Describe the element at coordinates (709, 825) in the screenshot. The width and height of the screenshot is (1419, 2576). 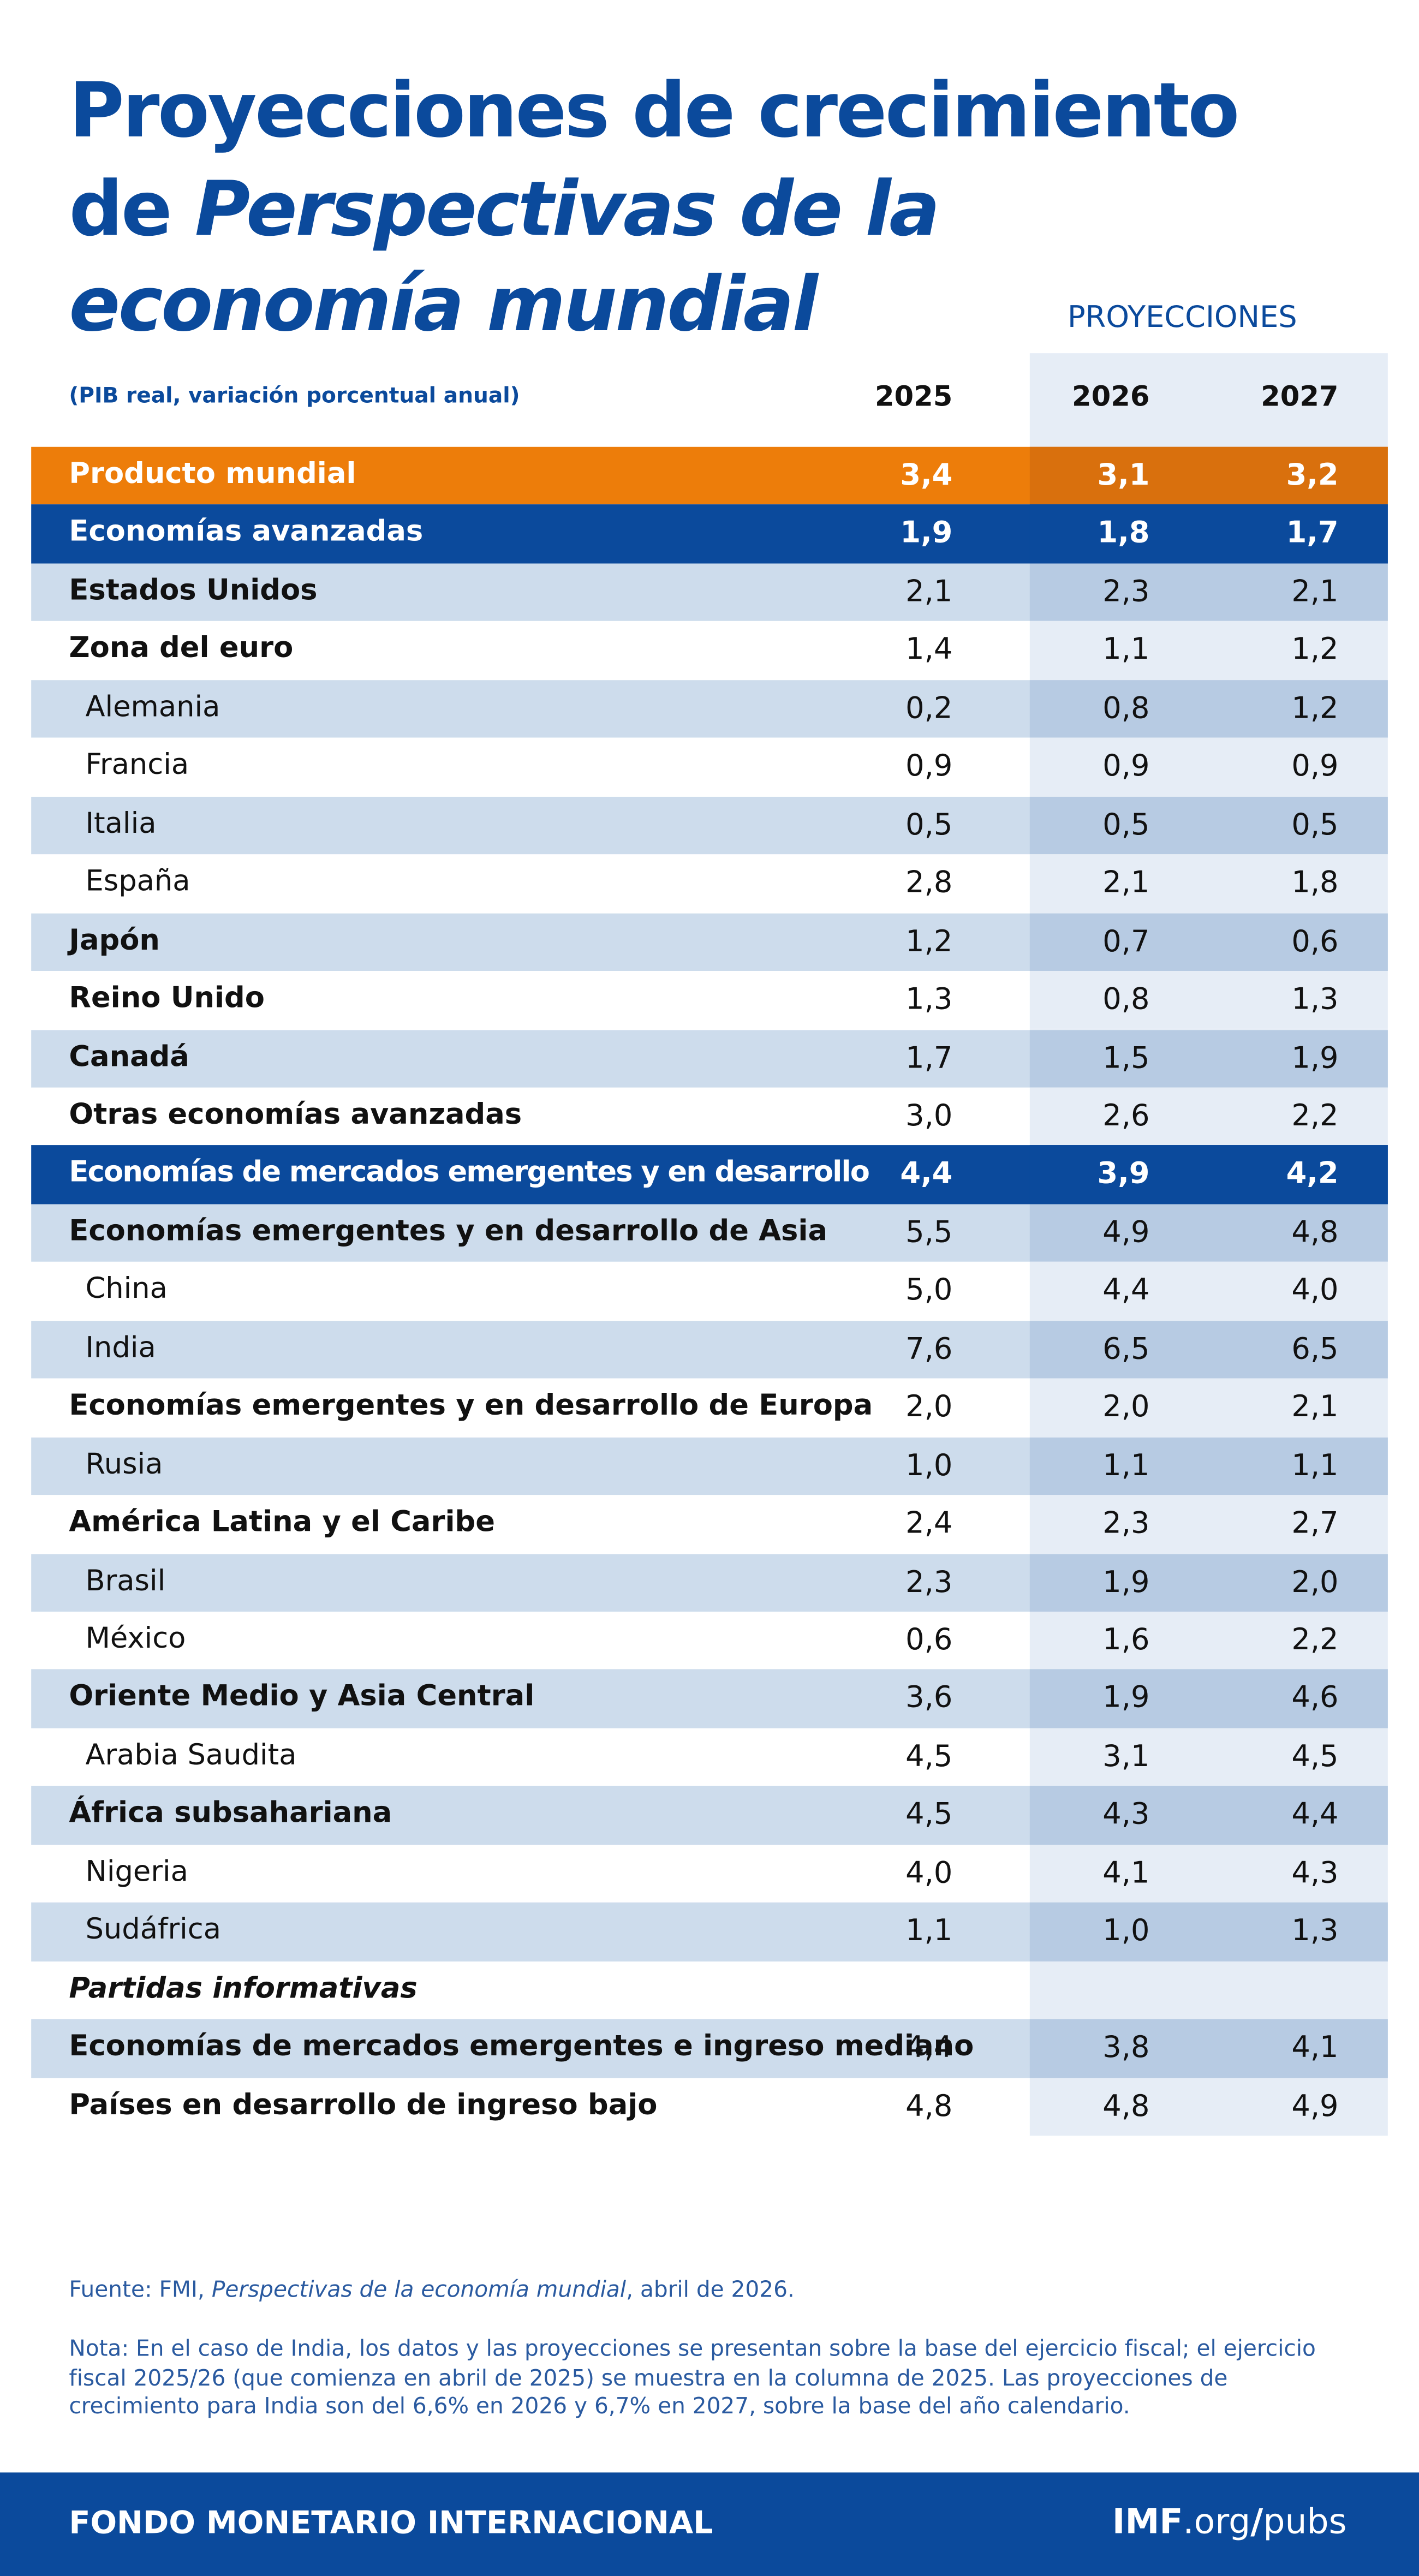
I see `table-row: Italia 0,5 0,5 0,5` at that location.